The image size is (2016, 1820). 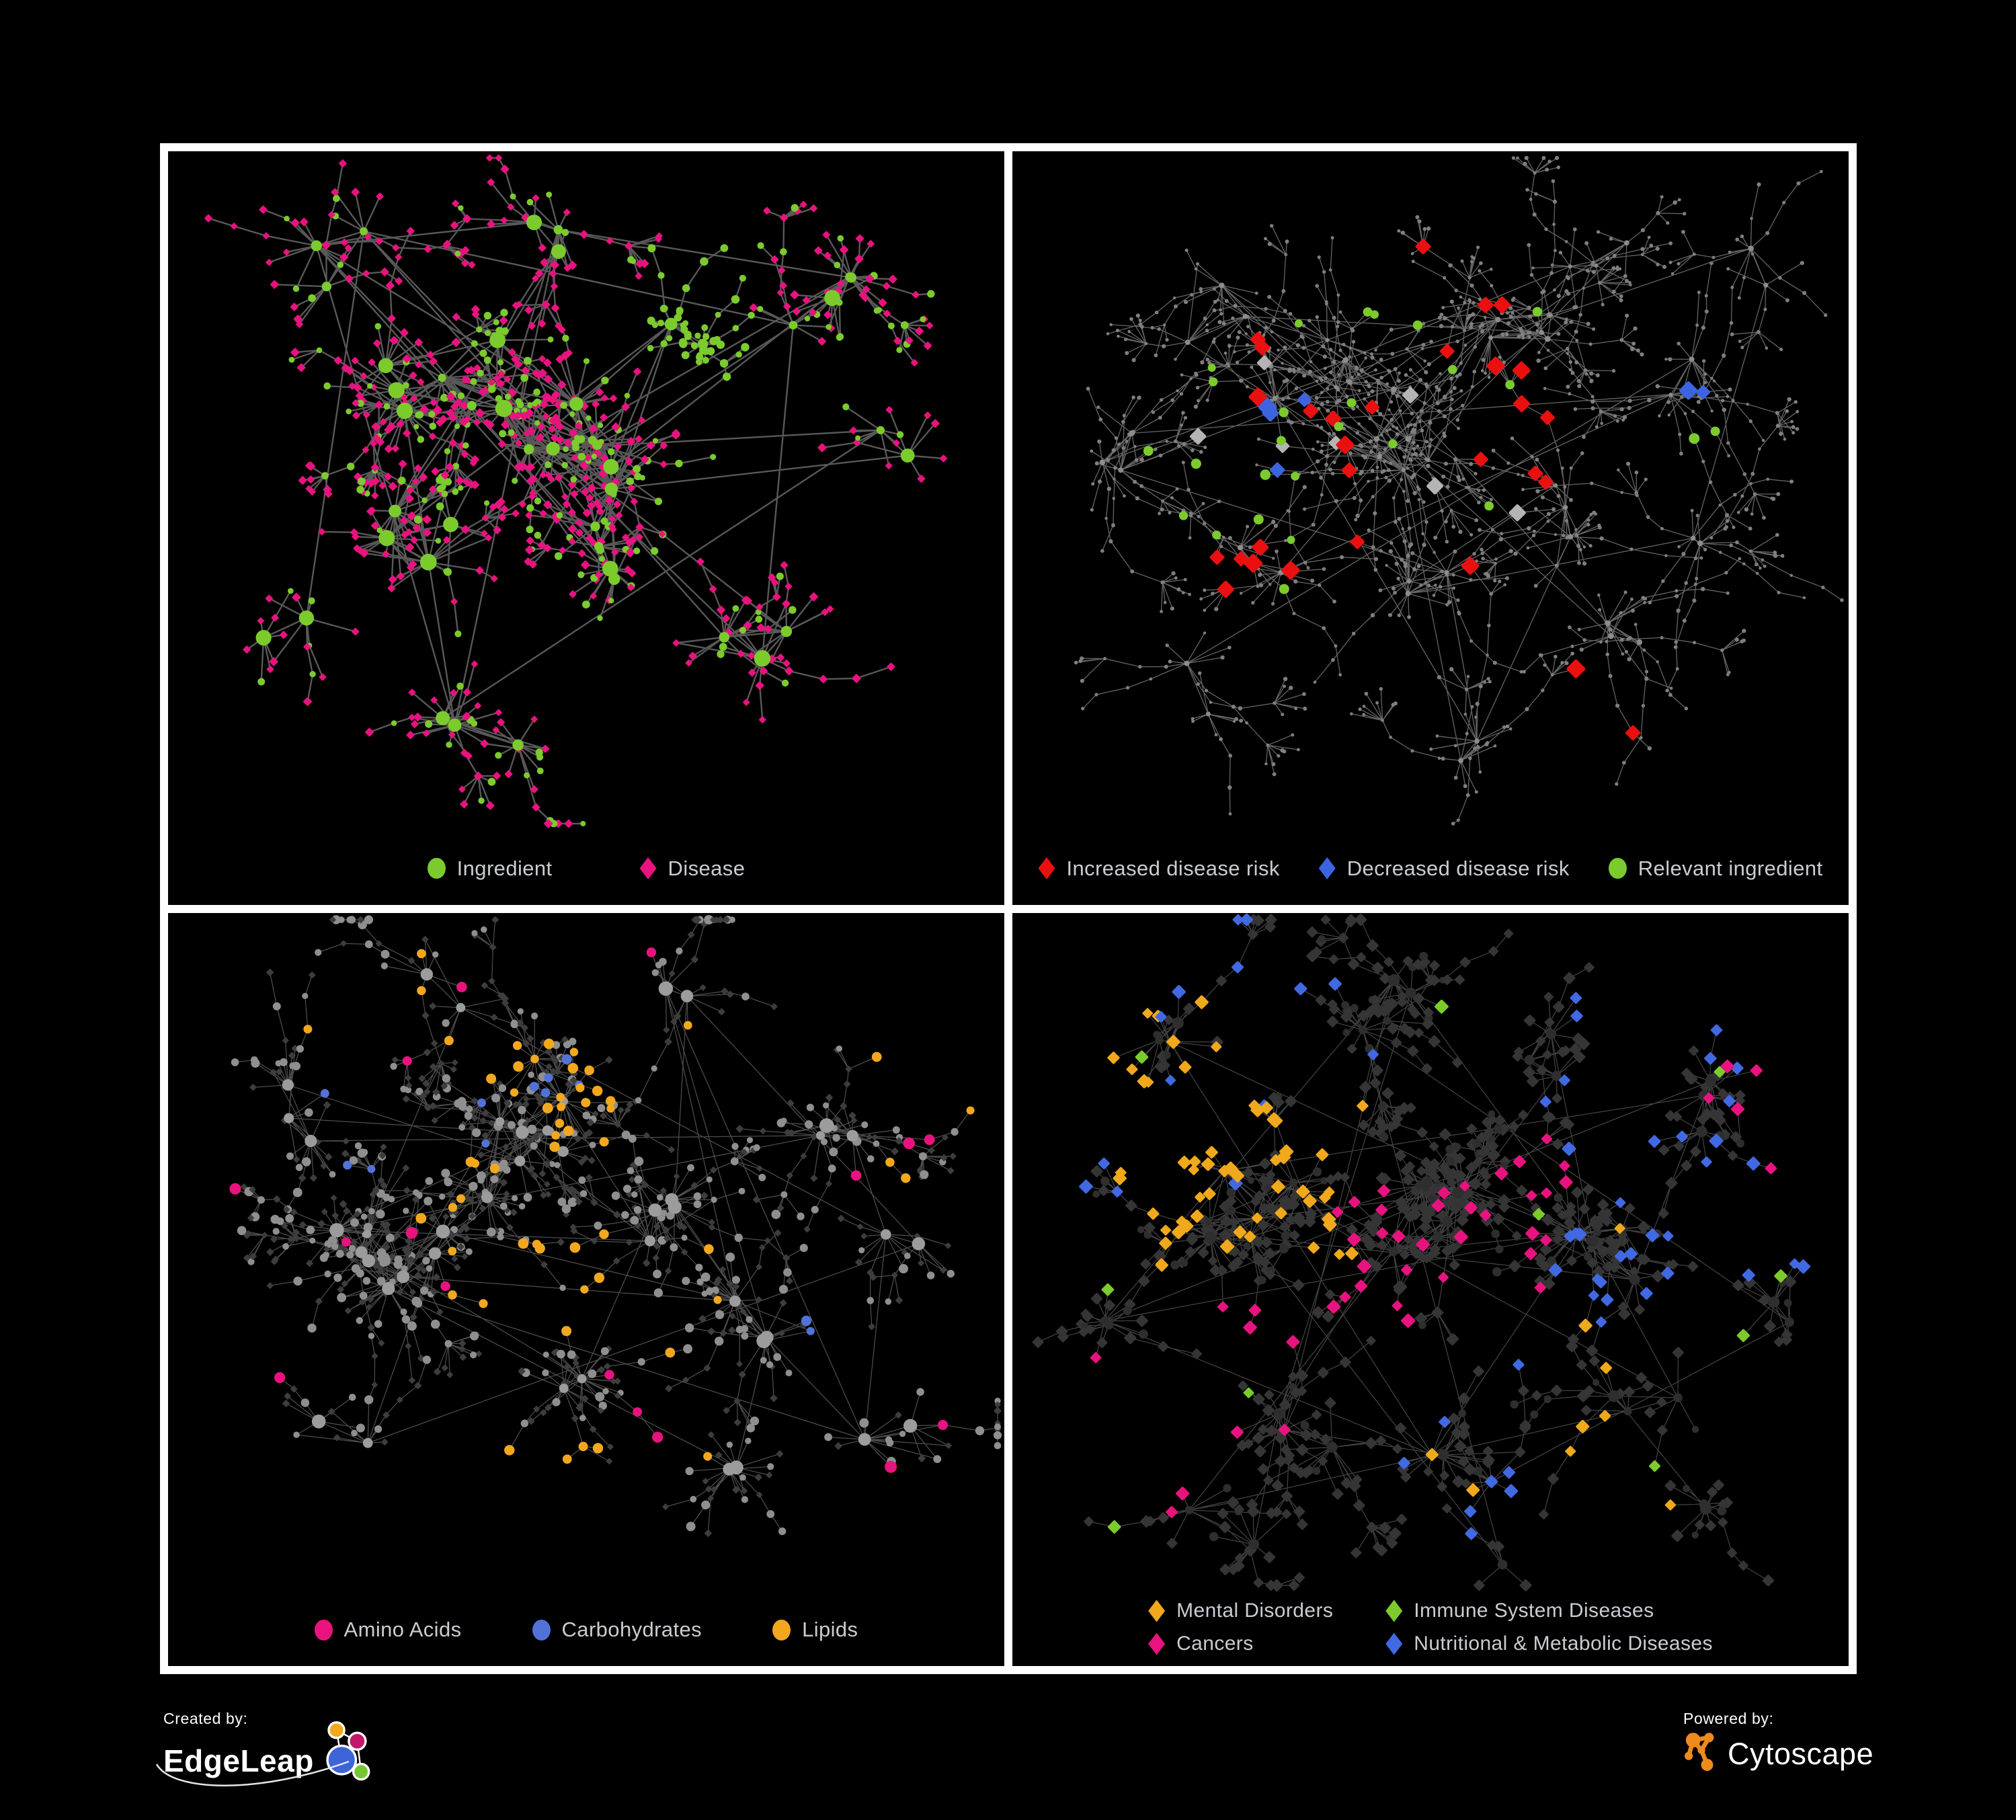 I want to click on created-by-label: Created by:, so click(x=205, y=1718).